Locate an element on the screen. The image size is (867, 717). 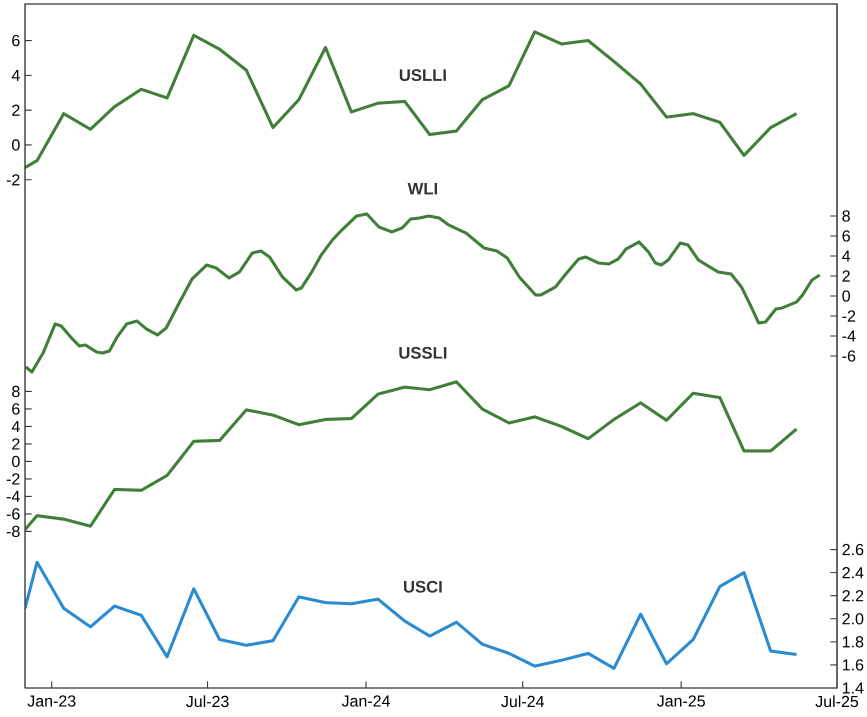
x-tick-label: Jan-24 is located at coordinates (366, 701).